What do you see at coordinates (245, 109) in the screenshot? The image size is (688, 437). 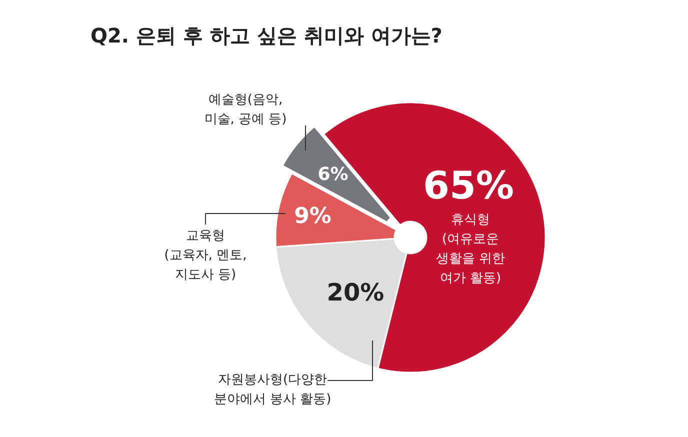 I see `slice-label: 예술형(음악, 미술, 공예 등)` at bounding box center [245, 109].